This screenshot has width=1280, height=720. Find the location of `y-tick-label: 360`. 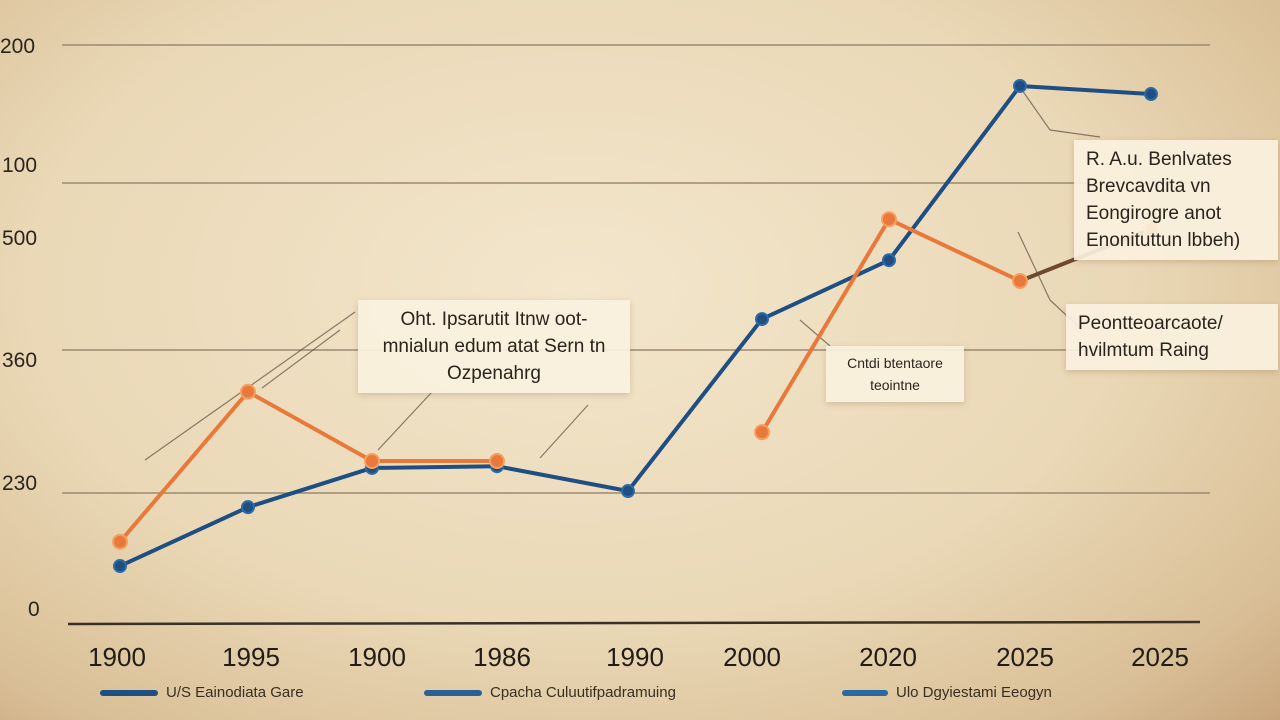

y-tick-label: 360 is located at coordinates (19, 360).